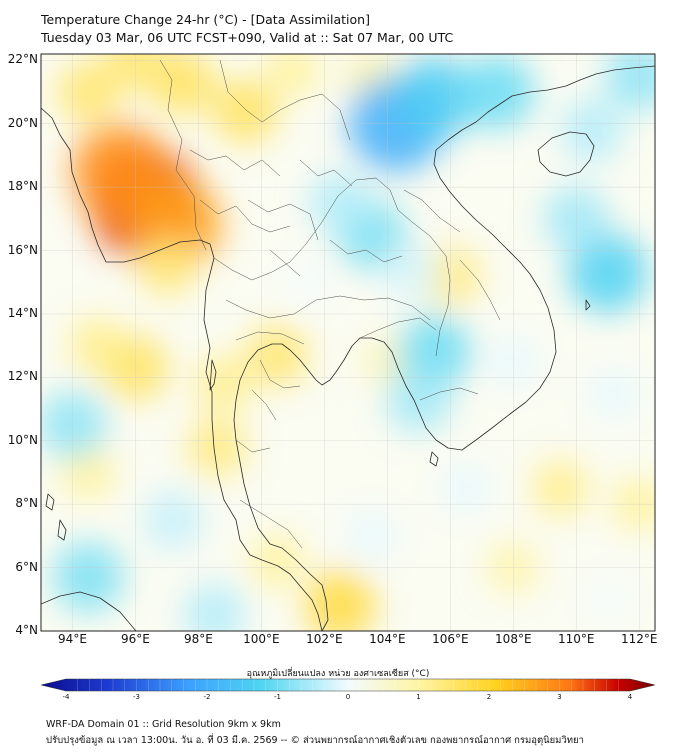  What do you see at coordinates (630, 697) in the screenshot?
I see `colorbar-tick-label: 4` at bounding box center [630, 697].